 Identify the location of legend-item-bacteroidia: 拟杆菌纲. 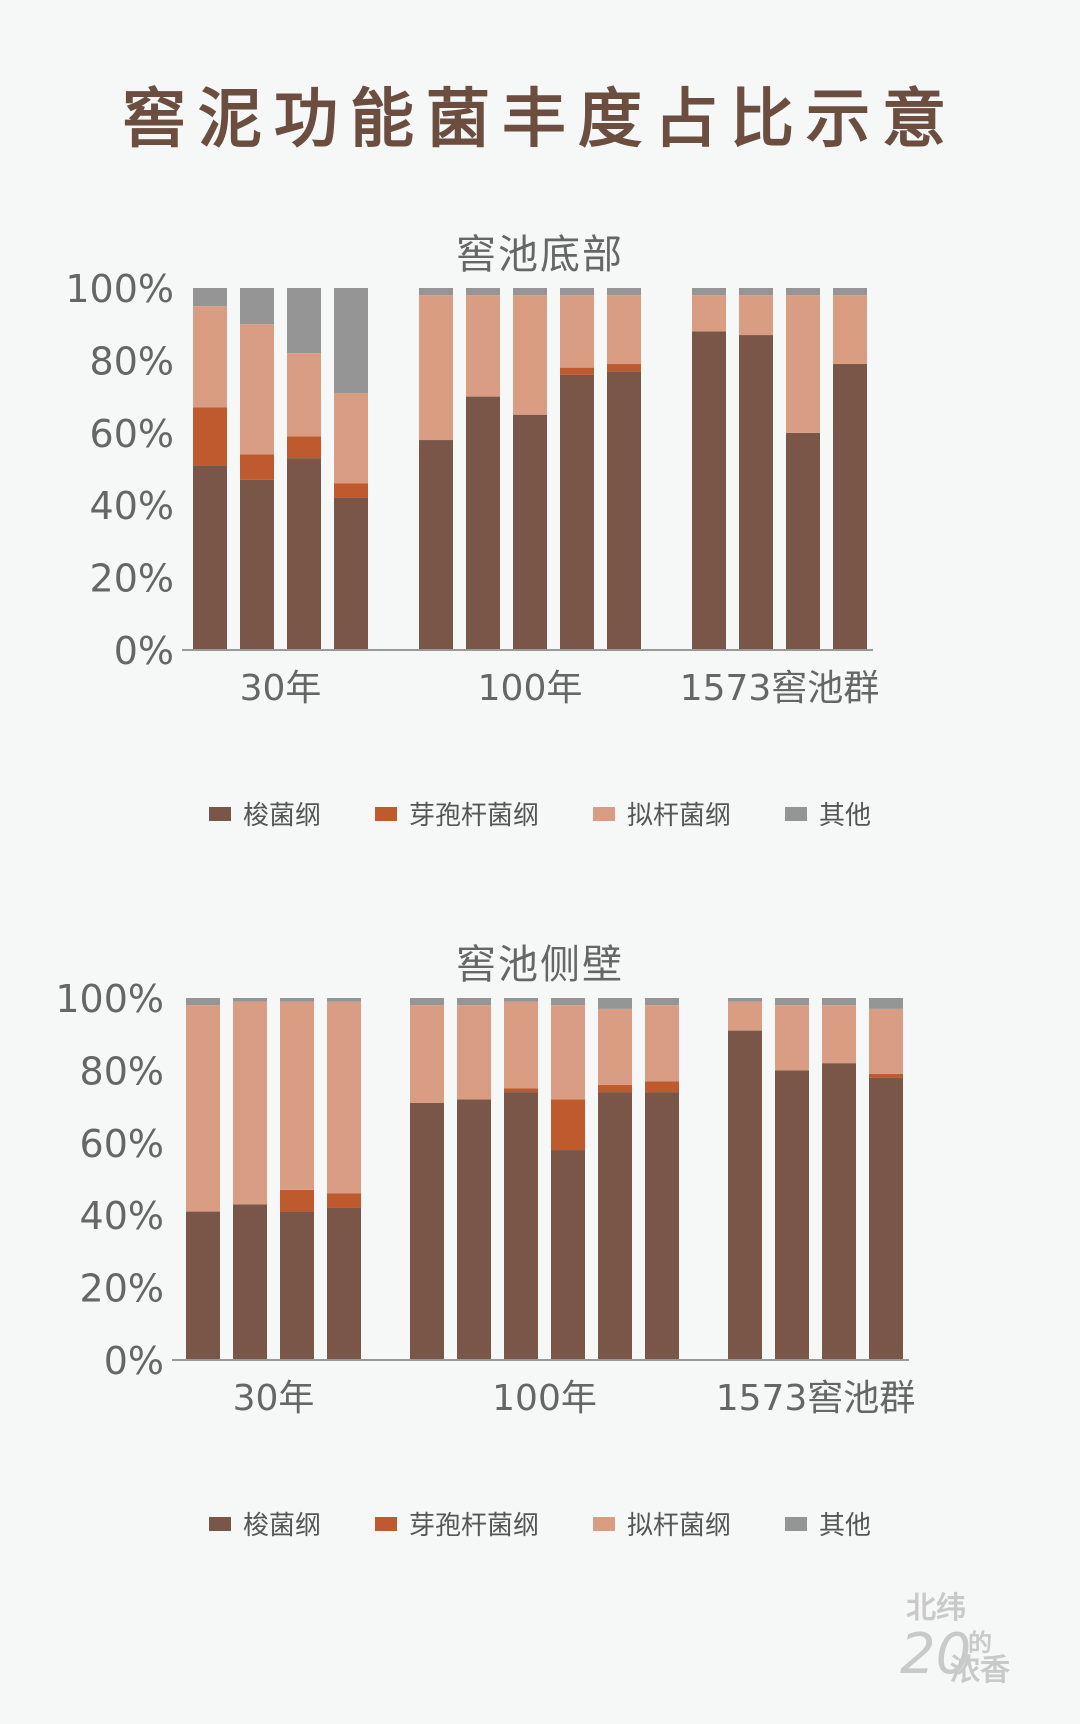
(662, 1523).